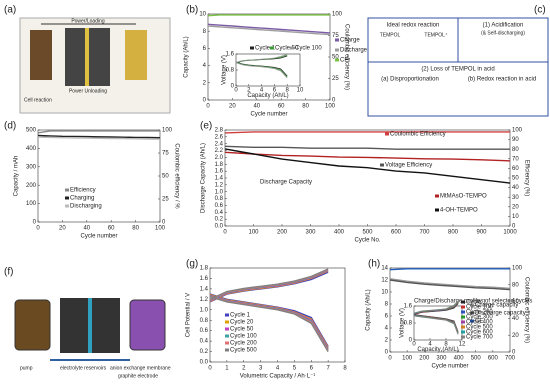  I want to click on legend-label: Cycle 20, so click(242, 323).